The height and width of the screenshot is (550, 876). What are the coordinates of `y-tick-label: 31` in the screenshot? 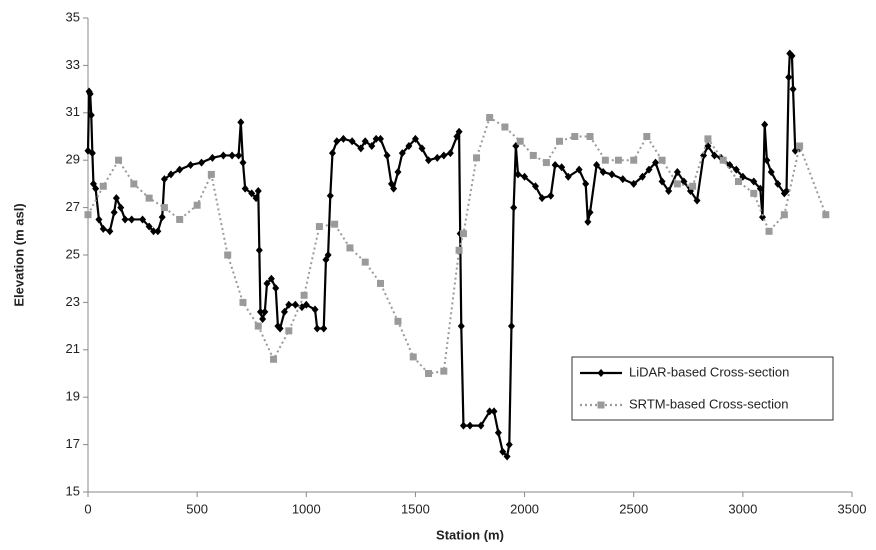 It's located at (73, 111).